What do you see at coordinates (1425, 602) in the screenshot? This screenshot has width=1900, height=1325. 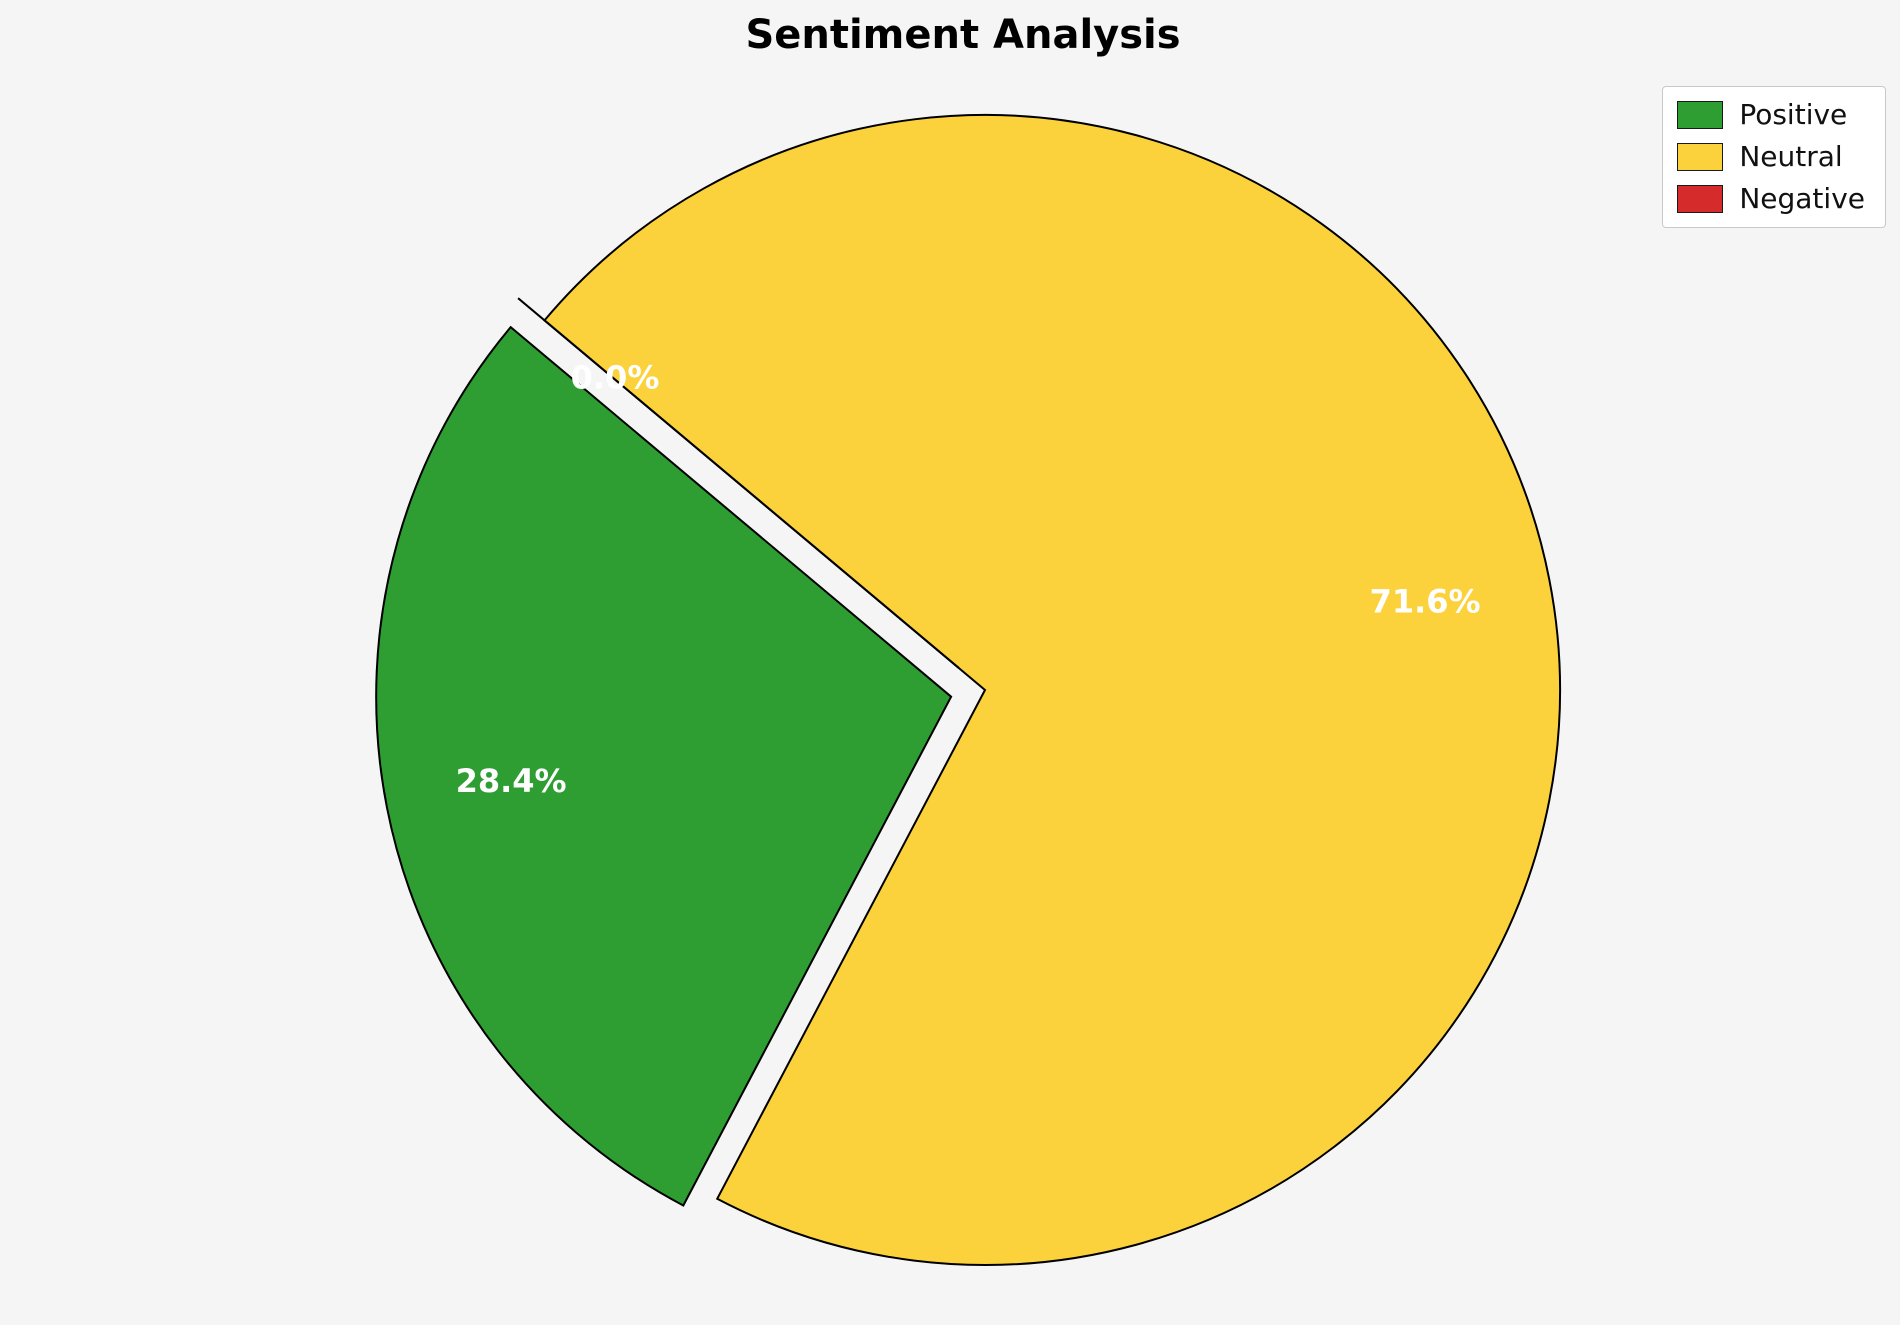 I see `percent-label-neutral: 71.6%` at bounding box center [1425, 602].